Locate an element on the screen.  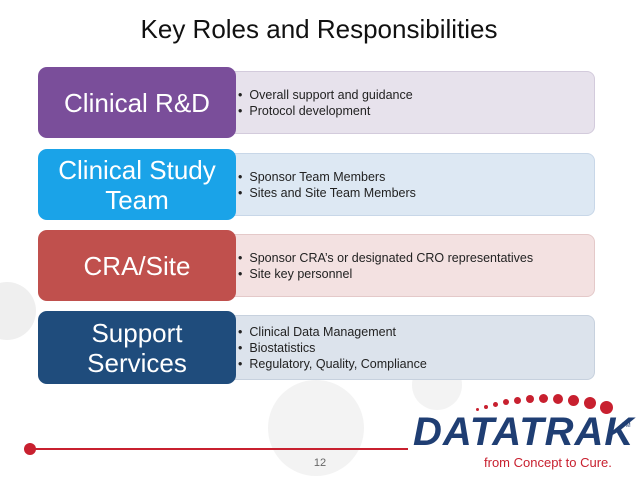
footer-dot-icon is located at coordinates (30, 449).